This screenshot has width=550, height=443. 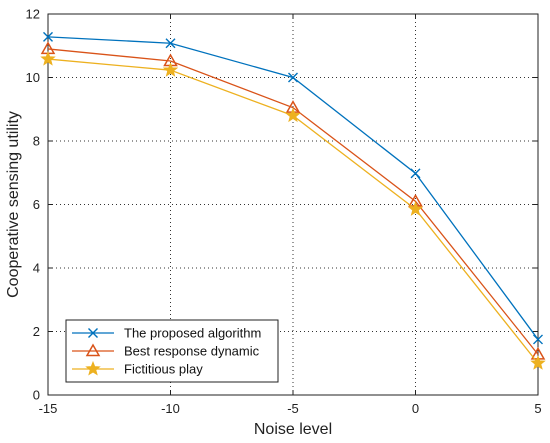 I want to click on y-tick-label: 6, so click(x=36, y=204).